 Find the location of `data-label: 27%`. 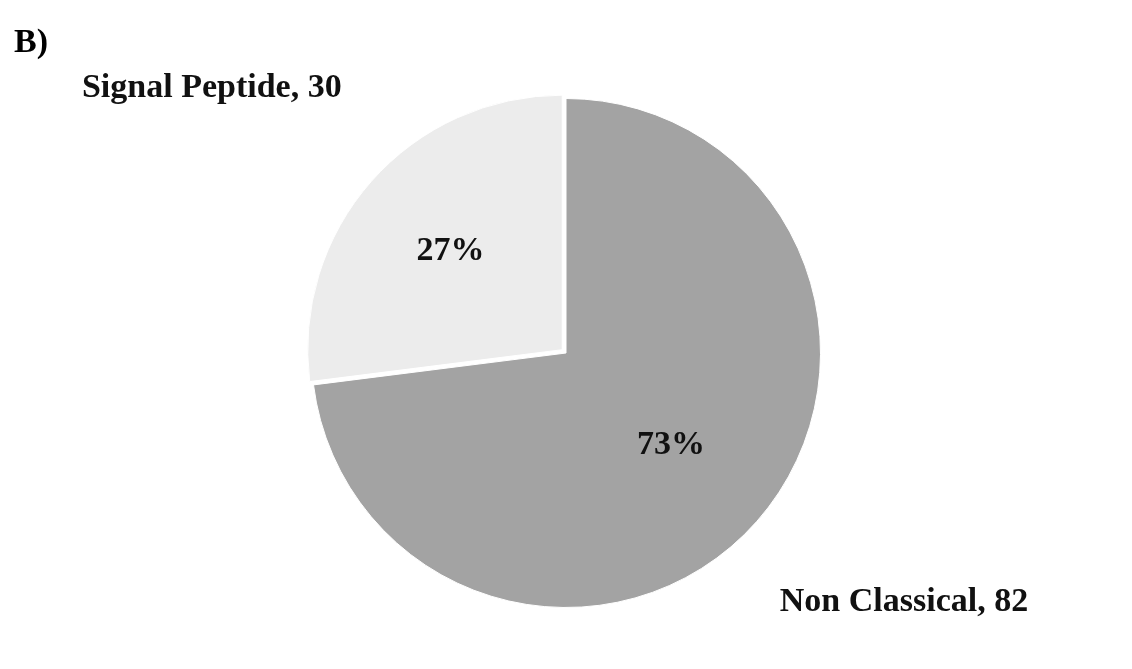

data-label: 27% is located at coordinates (450, 248).